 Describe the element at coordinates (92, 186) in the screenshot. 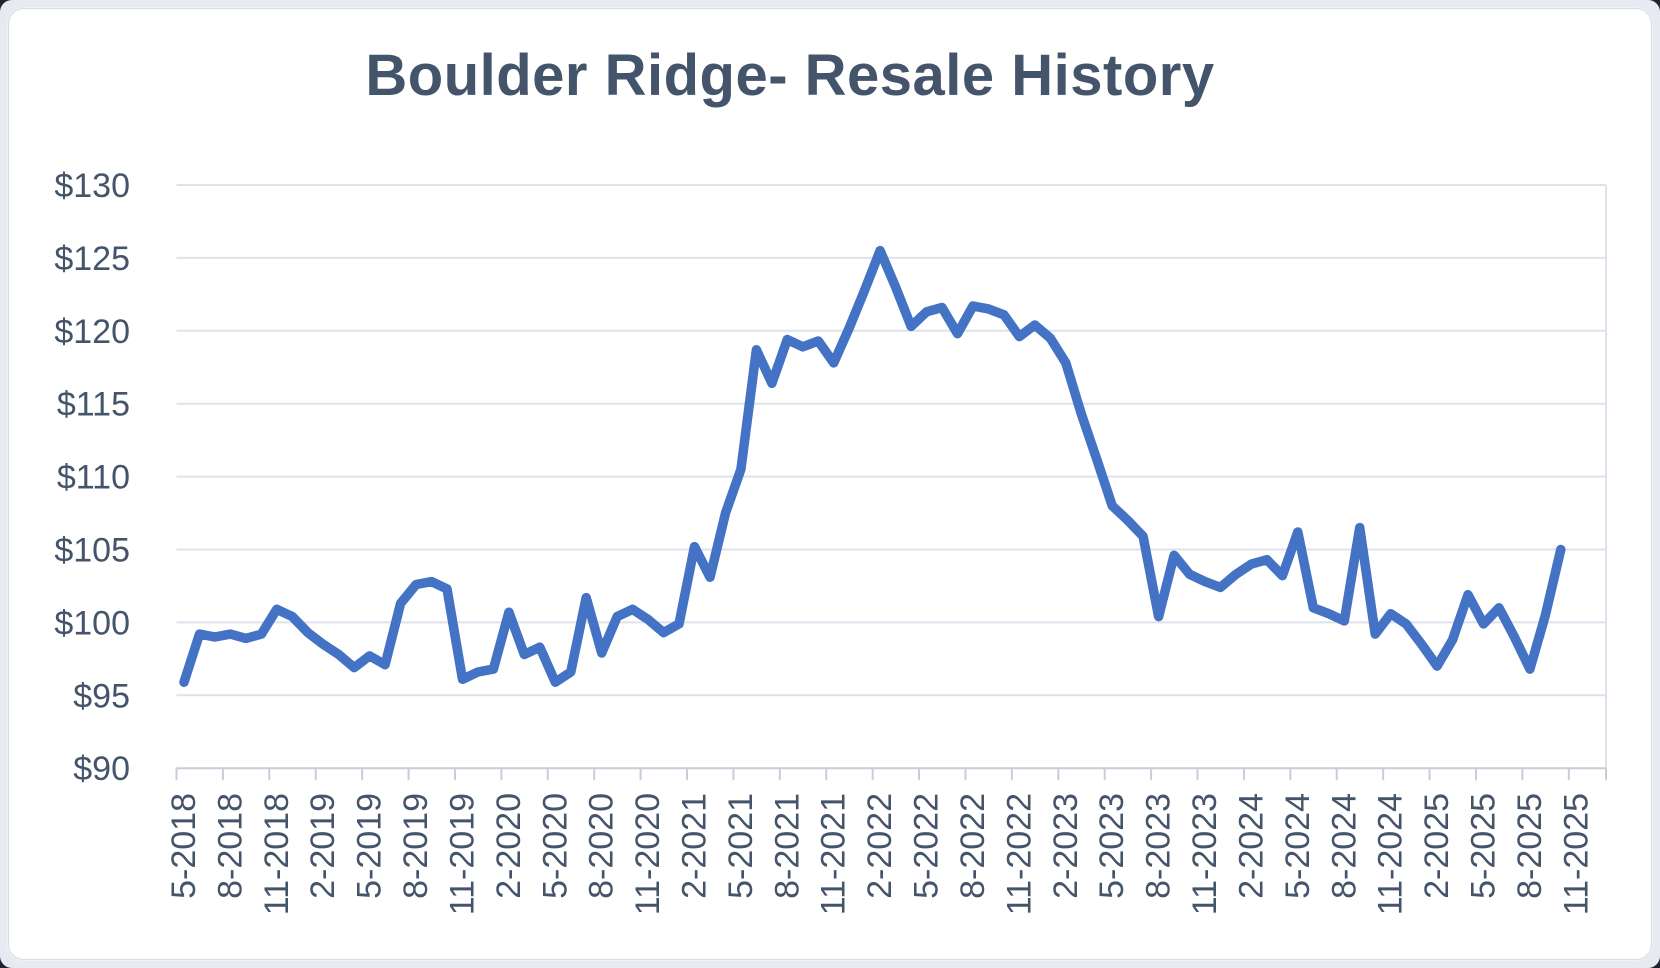

I see `y-axis-tick-label: $130` at that location.